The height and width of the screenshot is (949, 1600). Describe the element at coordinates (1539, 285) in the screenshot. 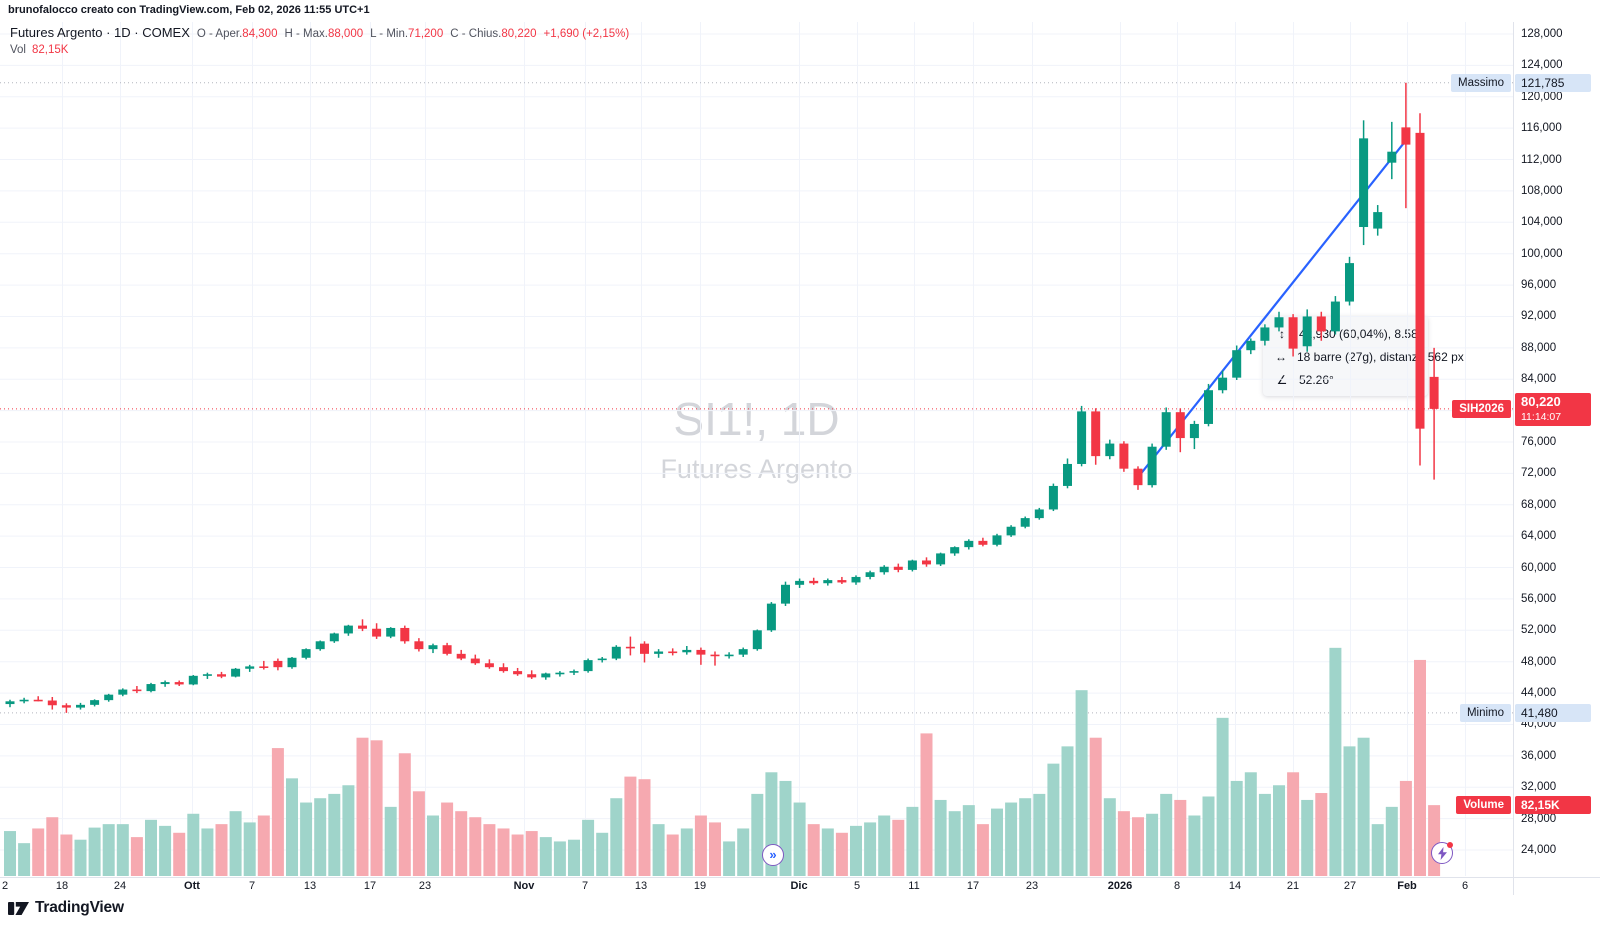

I see `y-axis-tick: 96,000` at that location.